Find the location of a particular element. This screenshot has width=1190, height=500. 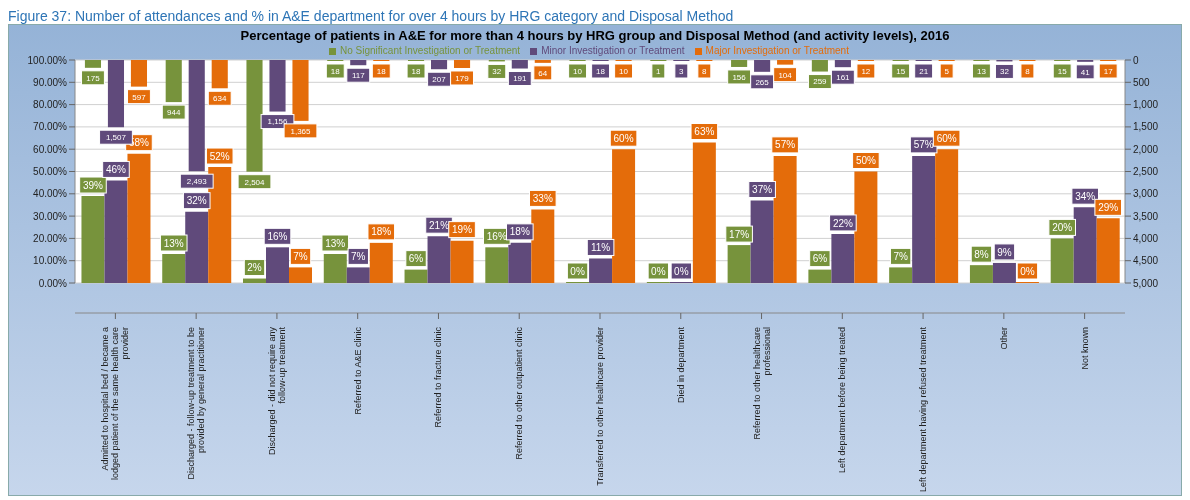

data-label: 41 is located at coordinates (1085, 72).